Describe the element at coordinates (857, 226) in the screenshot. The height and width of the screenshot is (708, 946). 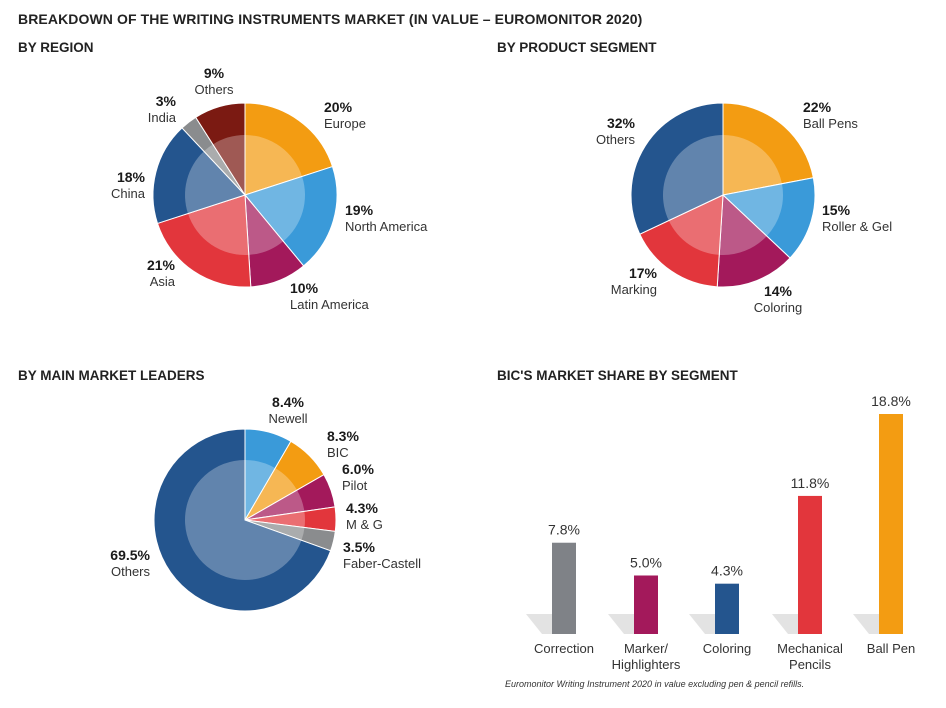
I see `segment-label-roller-gel: Roller & Gel` at that location.